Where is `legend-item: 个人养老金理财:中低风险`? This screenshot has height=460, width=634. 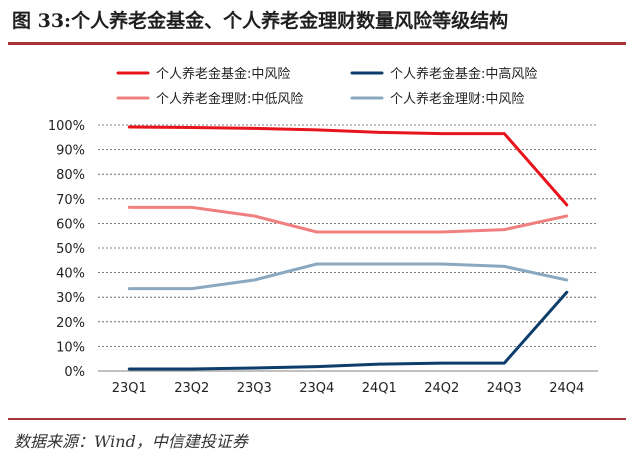 legend-item: 个人养老金理财:中低风险 is located at coordinates (209, 99).